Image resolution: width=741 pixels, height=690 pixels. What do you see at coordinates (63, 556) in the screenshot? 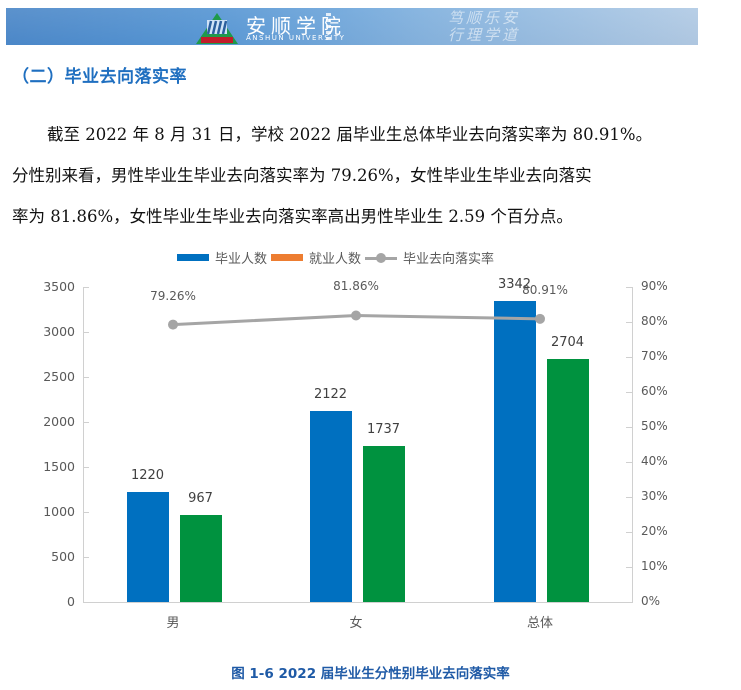
I see `left-axis-tick-label: 500` at bounding box center [63, 556].